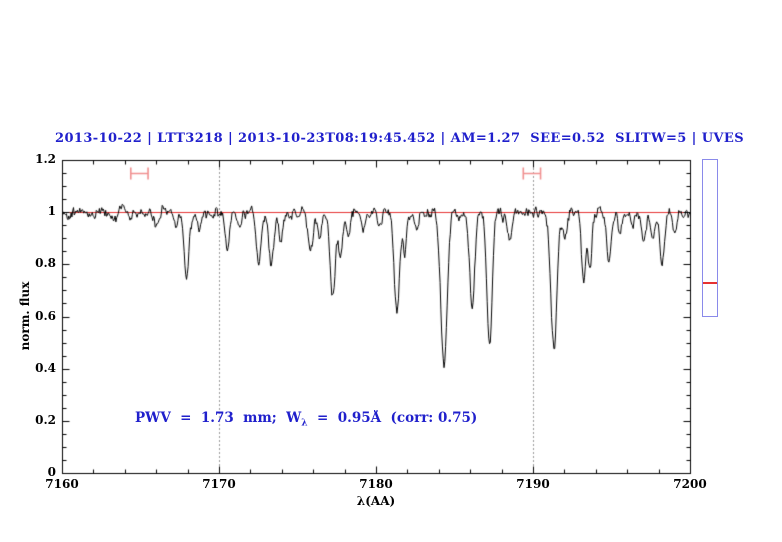 The width and height of the screenshot is (782, 542). I want to click on y-tick-label: 0, so click(51, 472).